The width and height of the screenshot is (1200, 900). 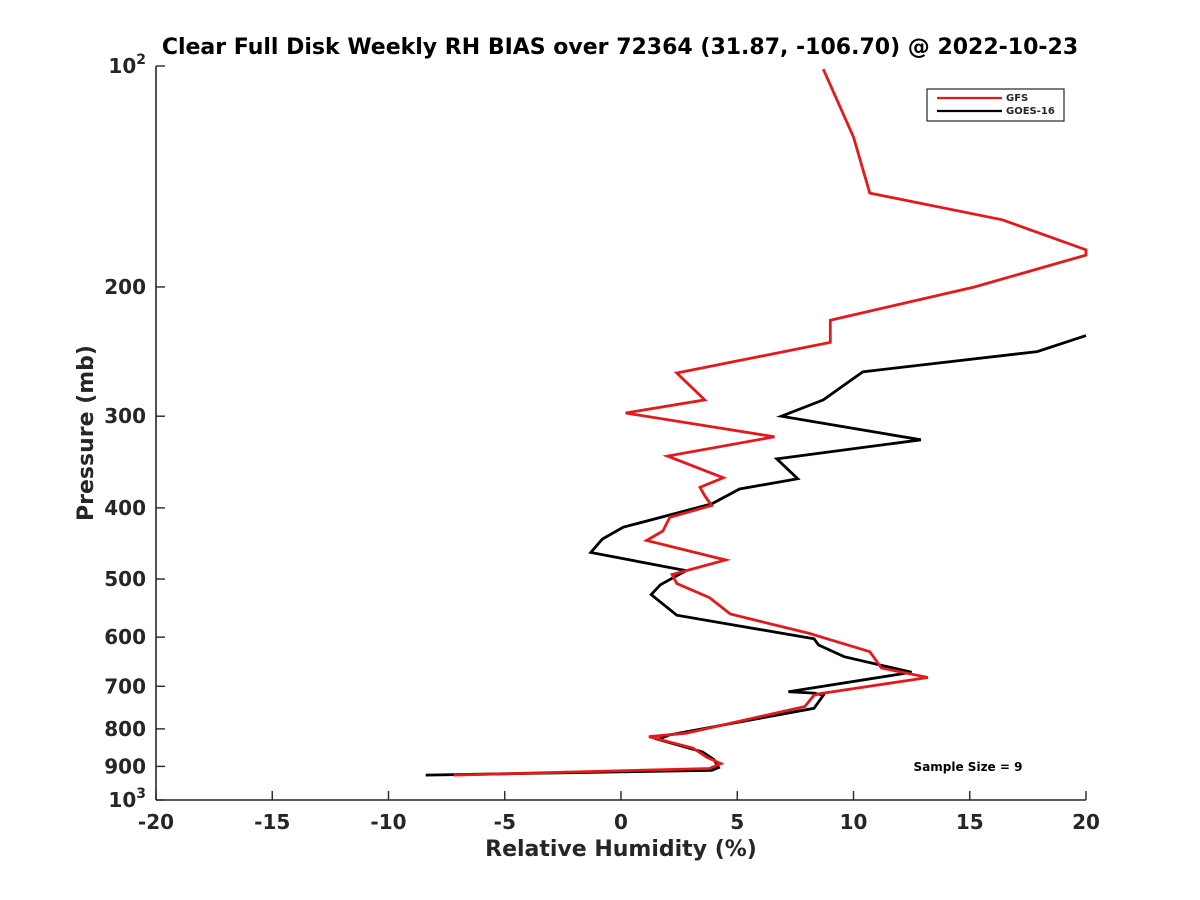 What do you see at coordinates (127, 65) in the screenshot?
I see `y-tick-label: 10²` at bounding box center [127, 65].